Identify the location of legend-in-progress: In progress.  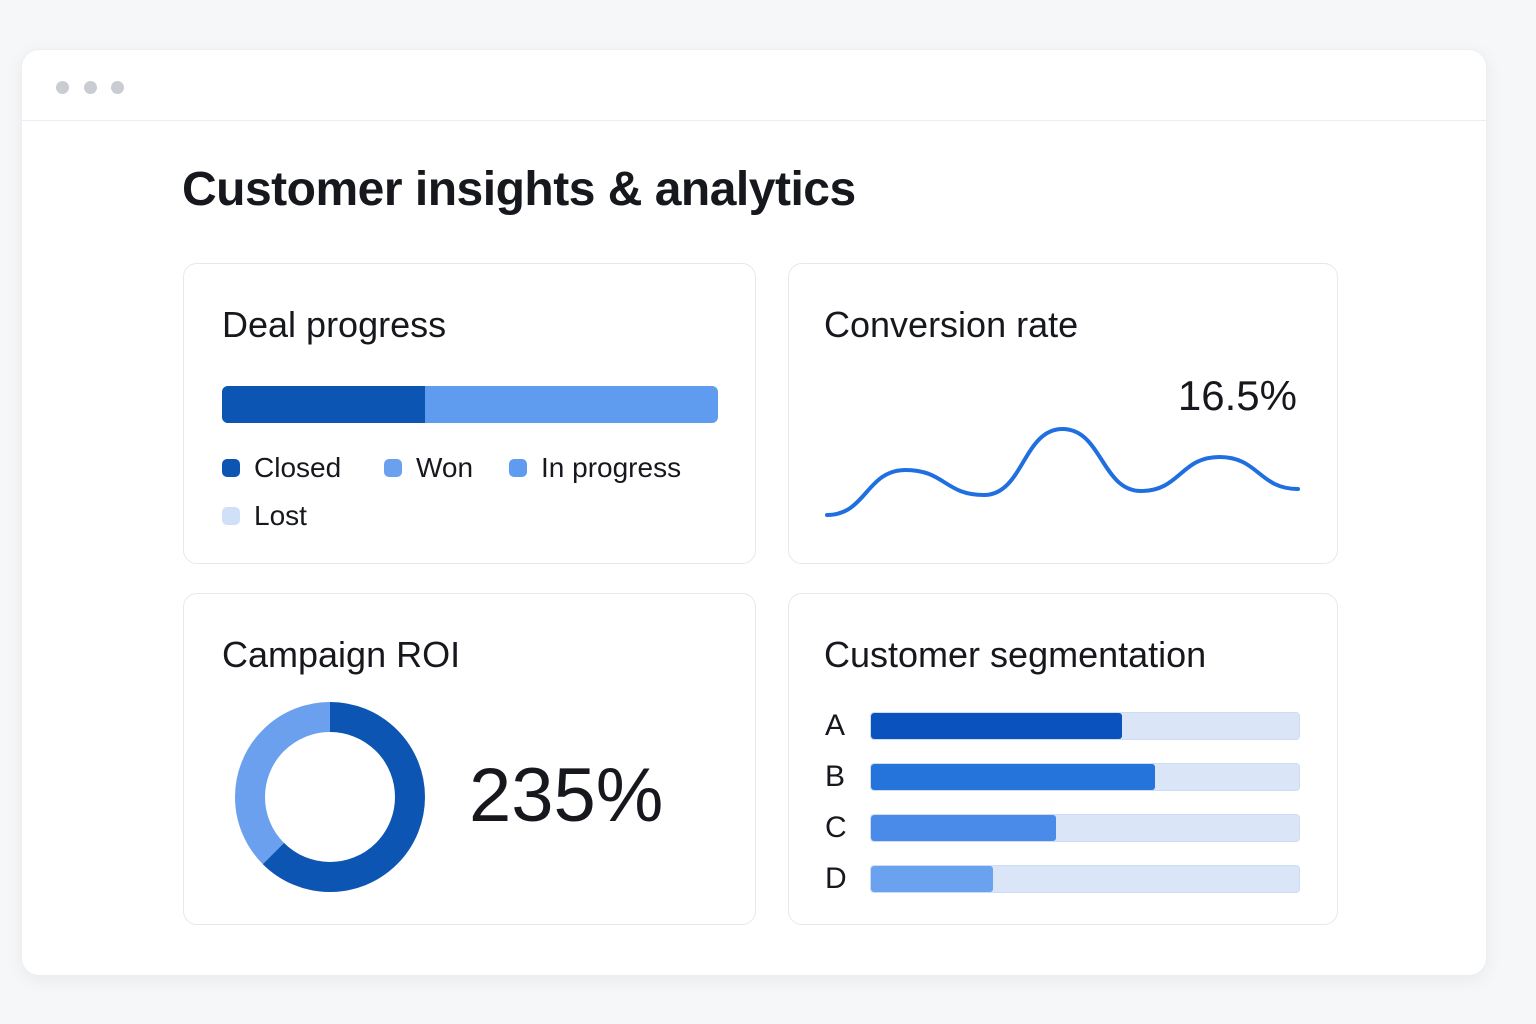
(595, 468).